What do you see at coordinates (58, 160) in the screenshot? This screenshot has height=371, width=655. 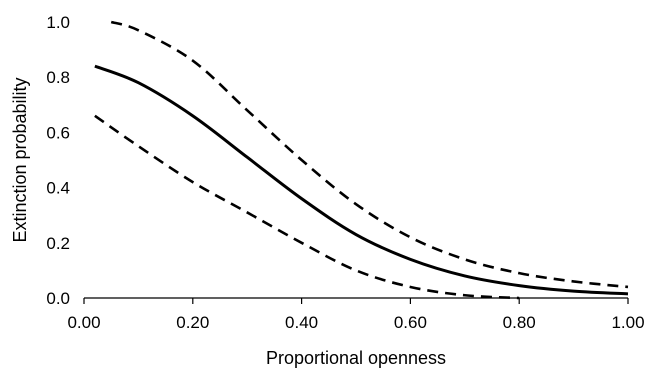 I see `y-tick-labels: 0.0 0.2 0.4 0.6 0.8 1.0` at bounding box center [58, 160].